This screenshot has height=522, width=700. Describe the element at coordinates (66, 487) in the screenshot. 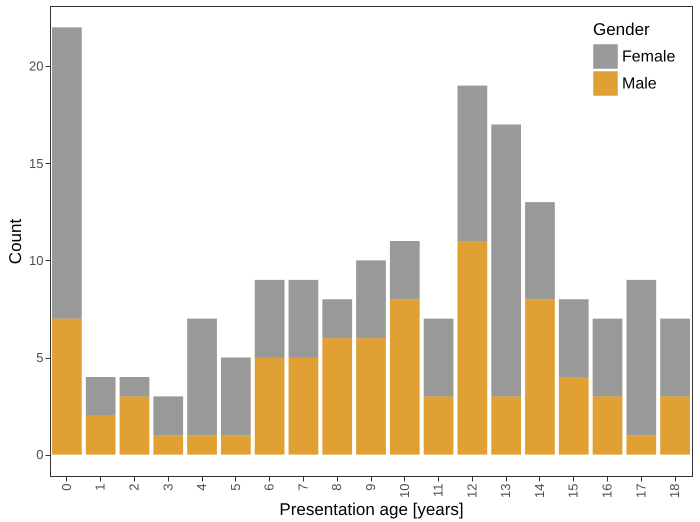

I see `x-tick-label: 0` at that location.